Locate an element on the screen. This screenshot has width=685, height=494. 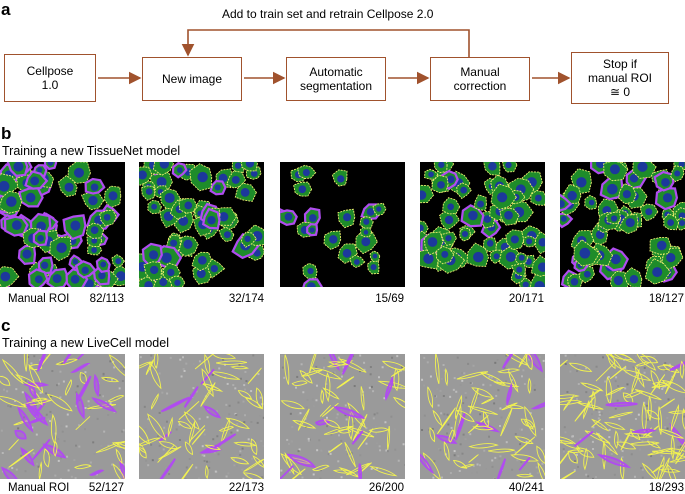
panel-b-letter: b is located at coordinates (6, 133).